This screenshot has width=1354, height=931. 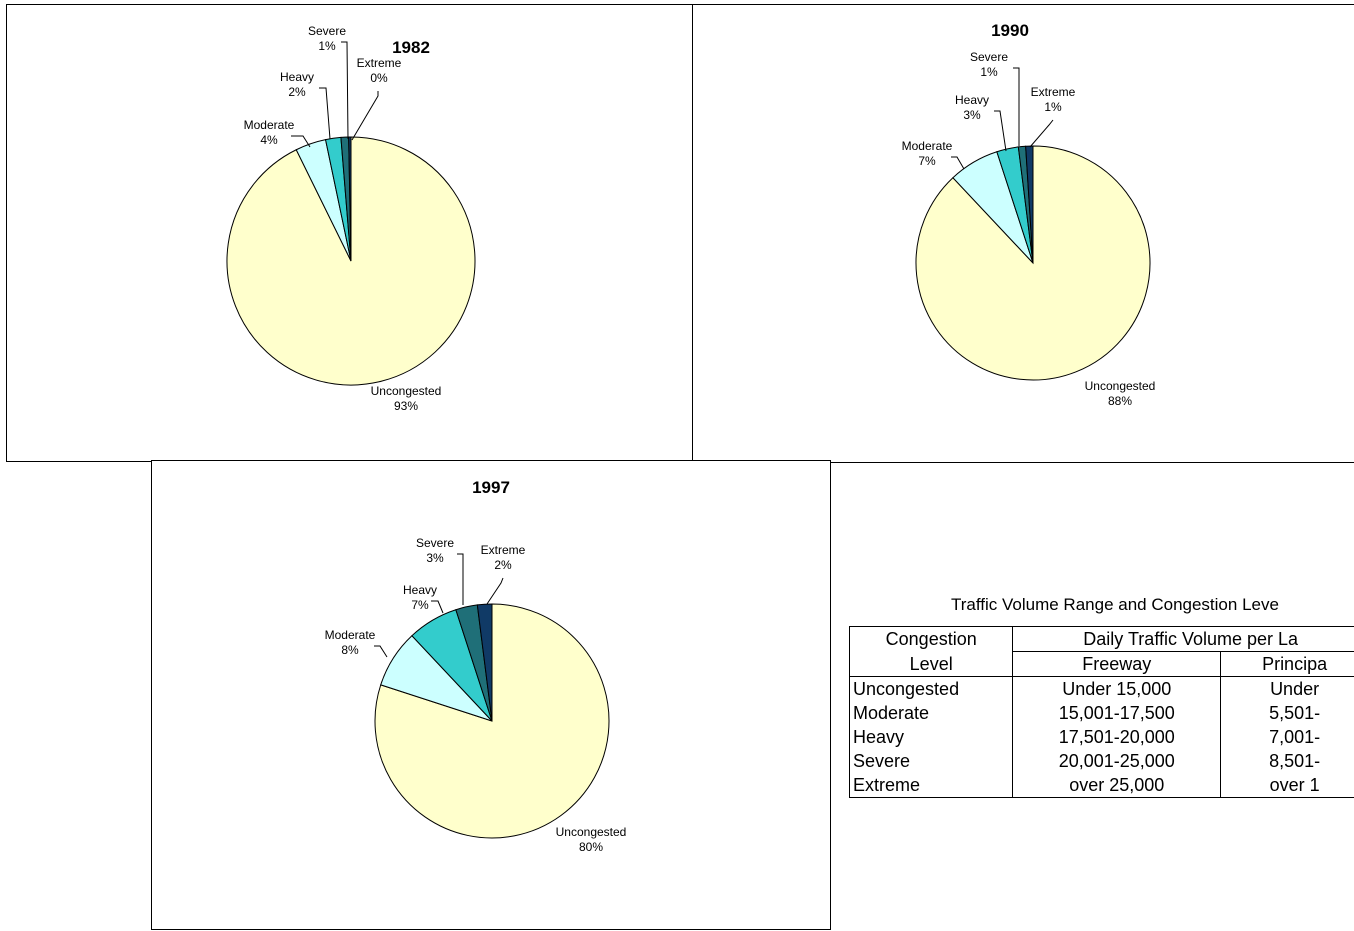 I want to click on principal-cell: over 1, so click(x=1287, y=785).